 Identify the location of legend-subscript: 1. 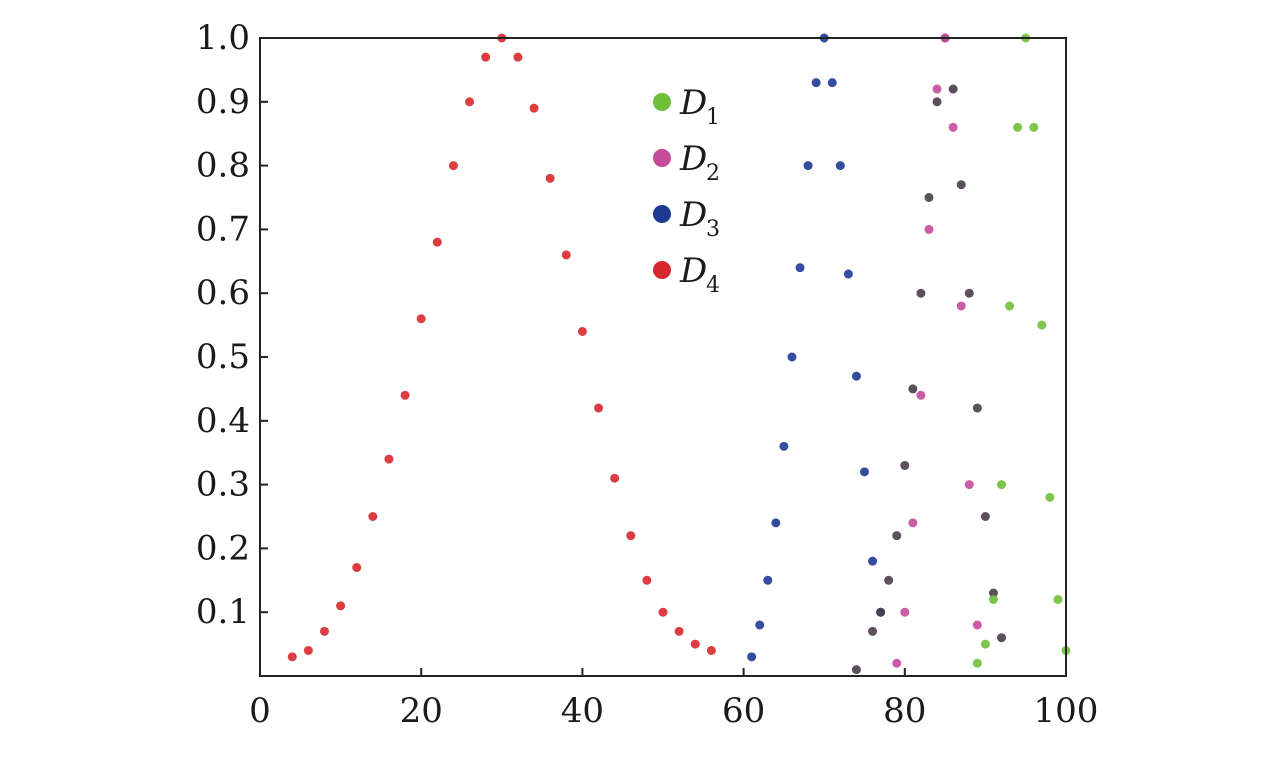
(713, 117).